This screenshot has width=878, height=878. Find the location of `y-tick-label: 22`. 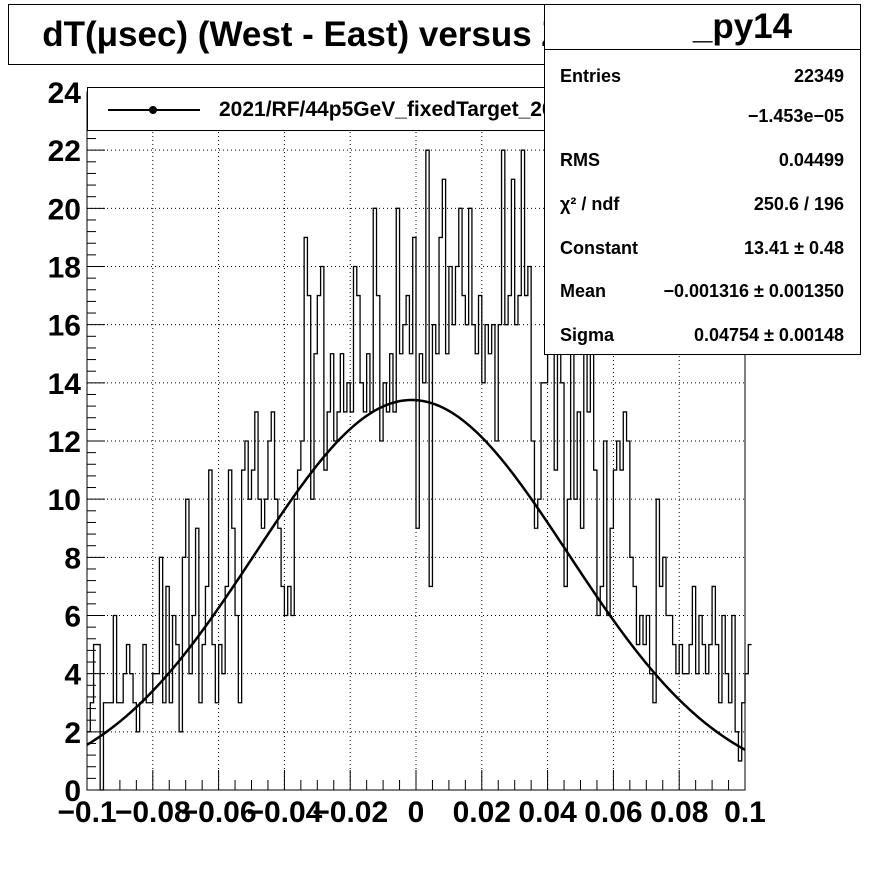

y-tick-label: 22 is located at coordinates (64, 151).